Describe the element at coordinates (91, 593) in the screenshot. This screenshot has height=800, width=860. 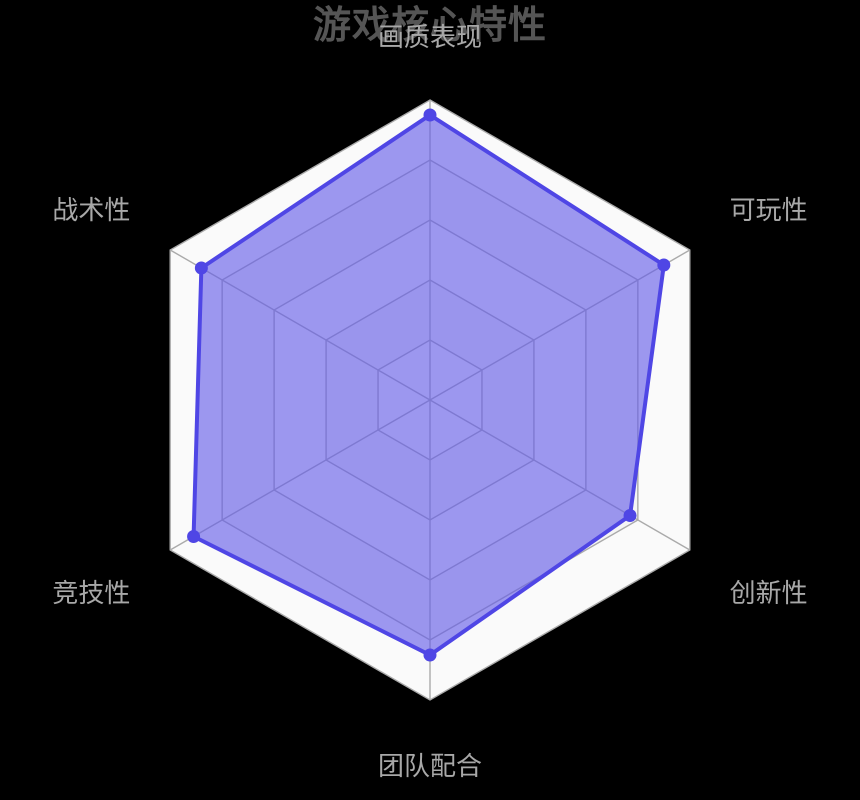
I see `radar-axis-label-5: 竞技性` at that location.